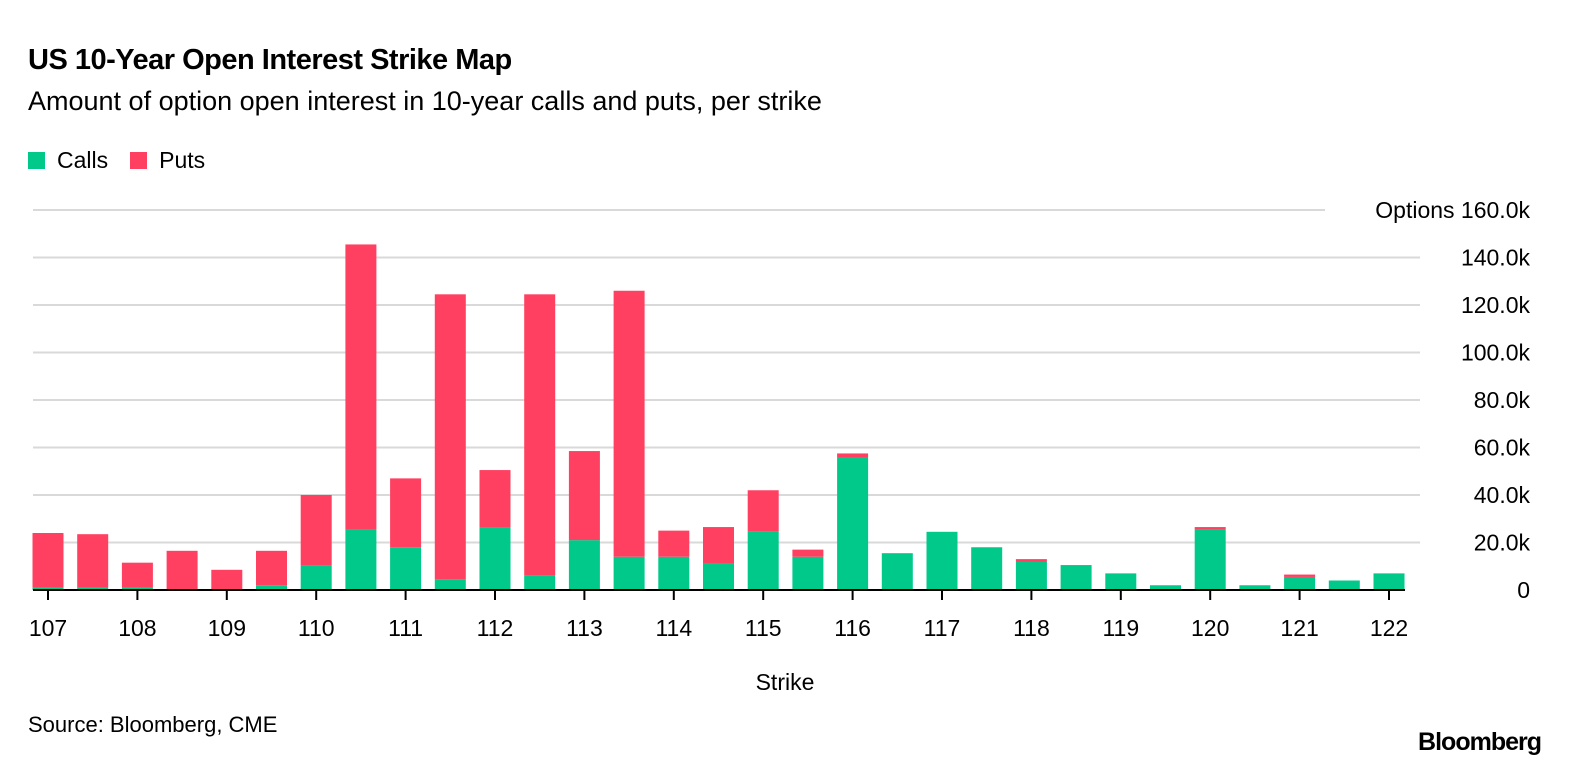 This screenshot has width=1591, height=778. I want to click on chart-title: US 10-Year Open Interest Strike Map, so click(270, 60).